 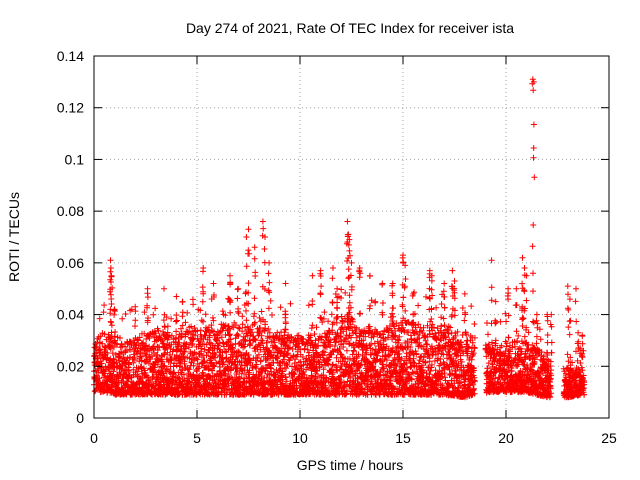 What do you see at coordinates (80, 418) in the screenshot?
I see `y-tick-label: 0` at bounding box center [80, 418].